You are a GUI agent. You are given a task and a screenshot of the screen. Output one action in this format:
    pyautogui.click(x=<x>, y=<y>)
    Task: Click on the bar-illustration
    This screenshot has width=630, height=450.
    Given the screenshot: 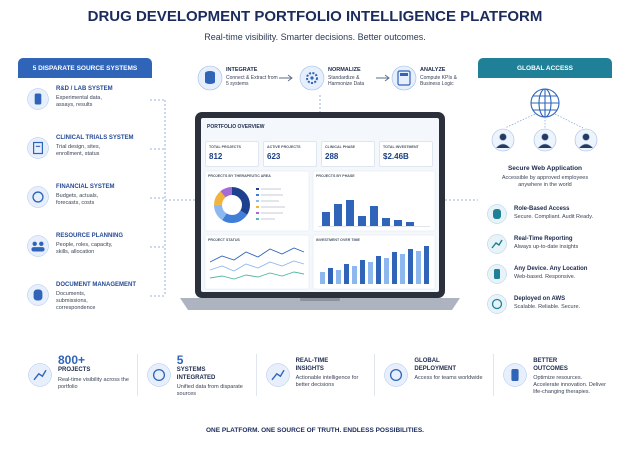 What is the action you would take?
    pyautogui.click(x=374, y=213)
    